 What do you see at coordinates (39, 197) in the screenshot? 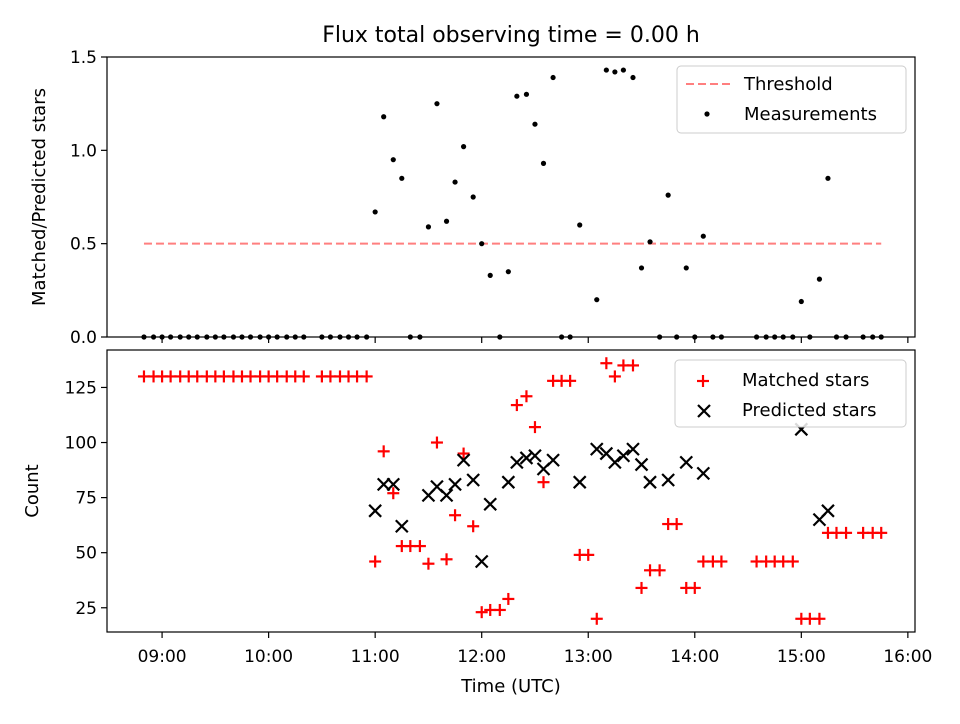
I see `y-axis-label-ratio: Matched/Predicted stars` at bounding box center [39, 197].